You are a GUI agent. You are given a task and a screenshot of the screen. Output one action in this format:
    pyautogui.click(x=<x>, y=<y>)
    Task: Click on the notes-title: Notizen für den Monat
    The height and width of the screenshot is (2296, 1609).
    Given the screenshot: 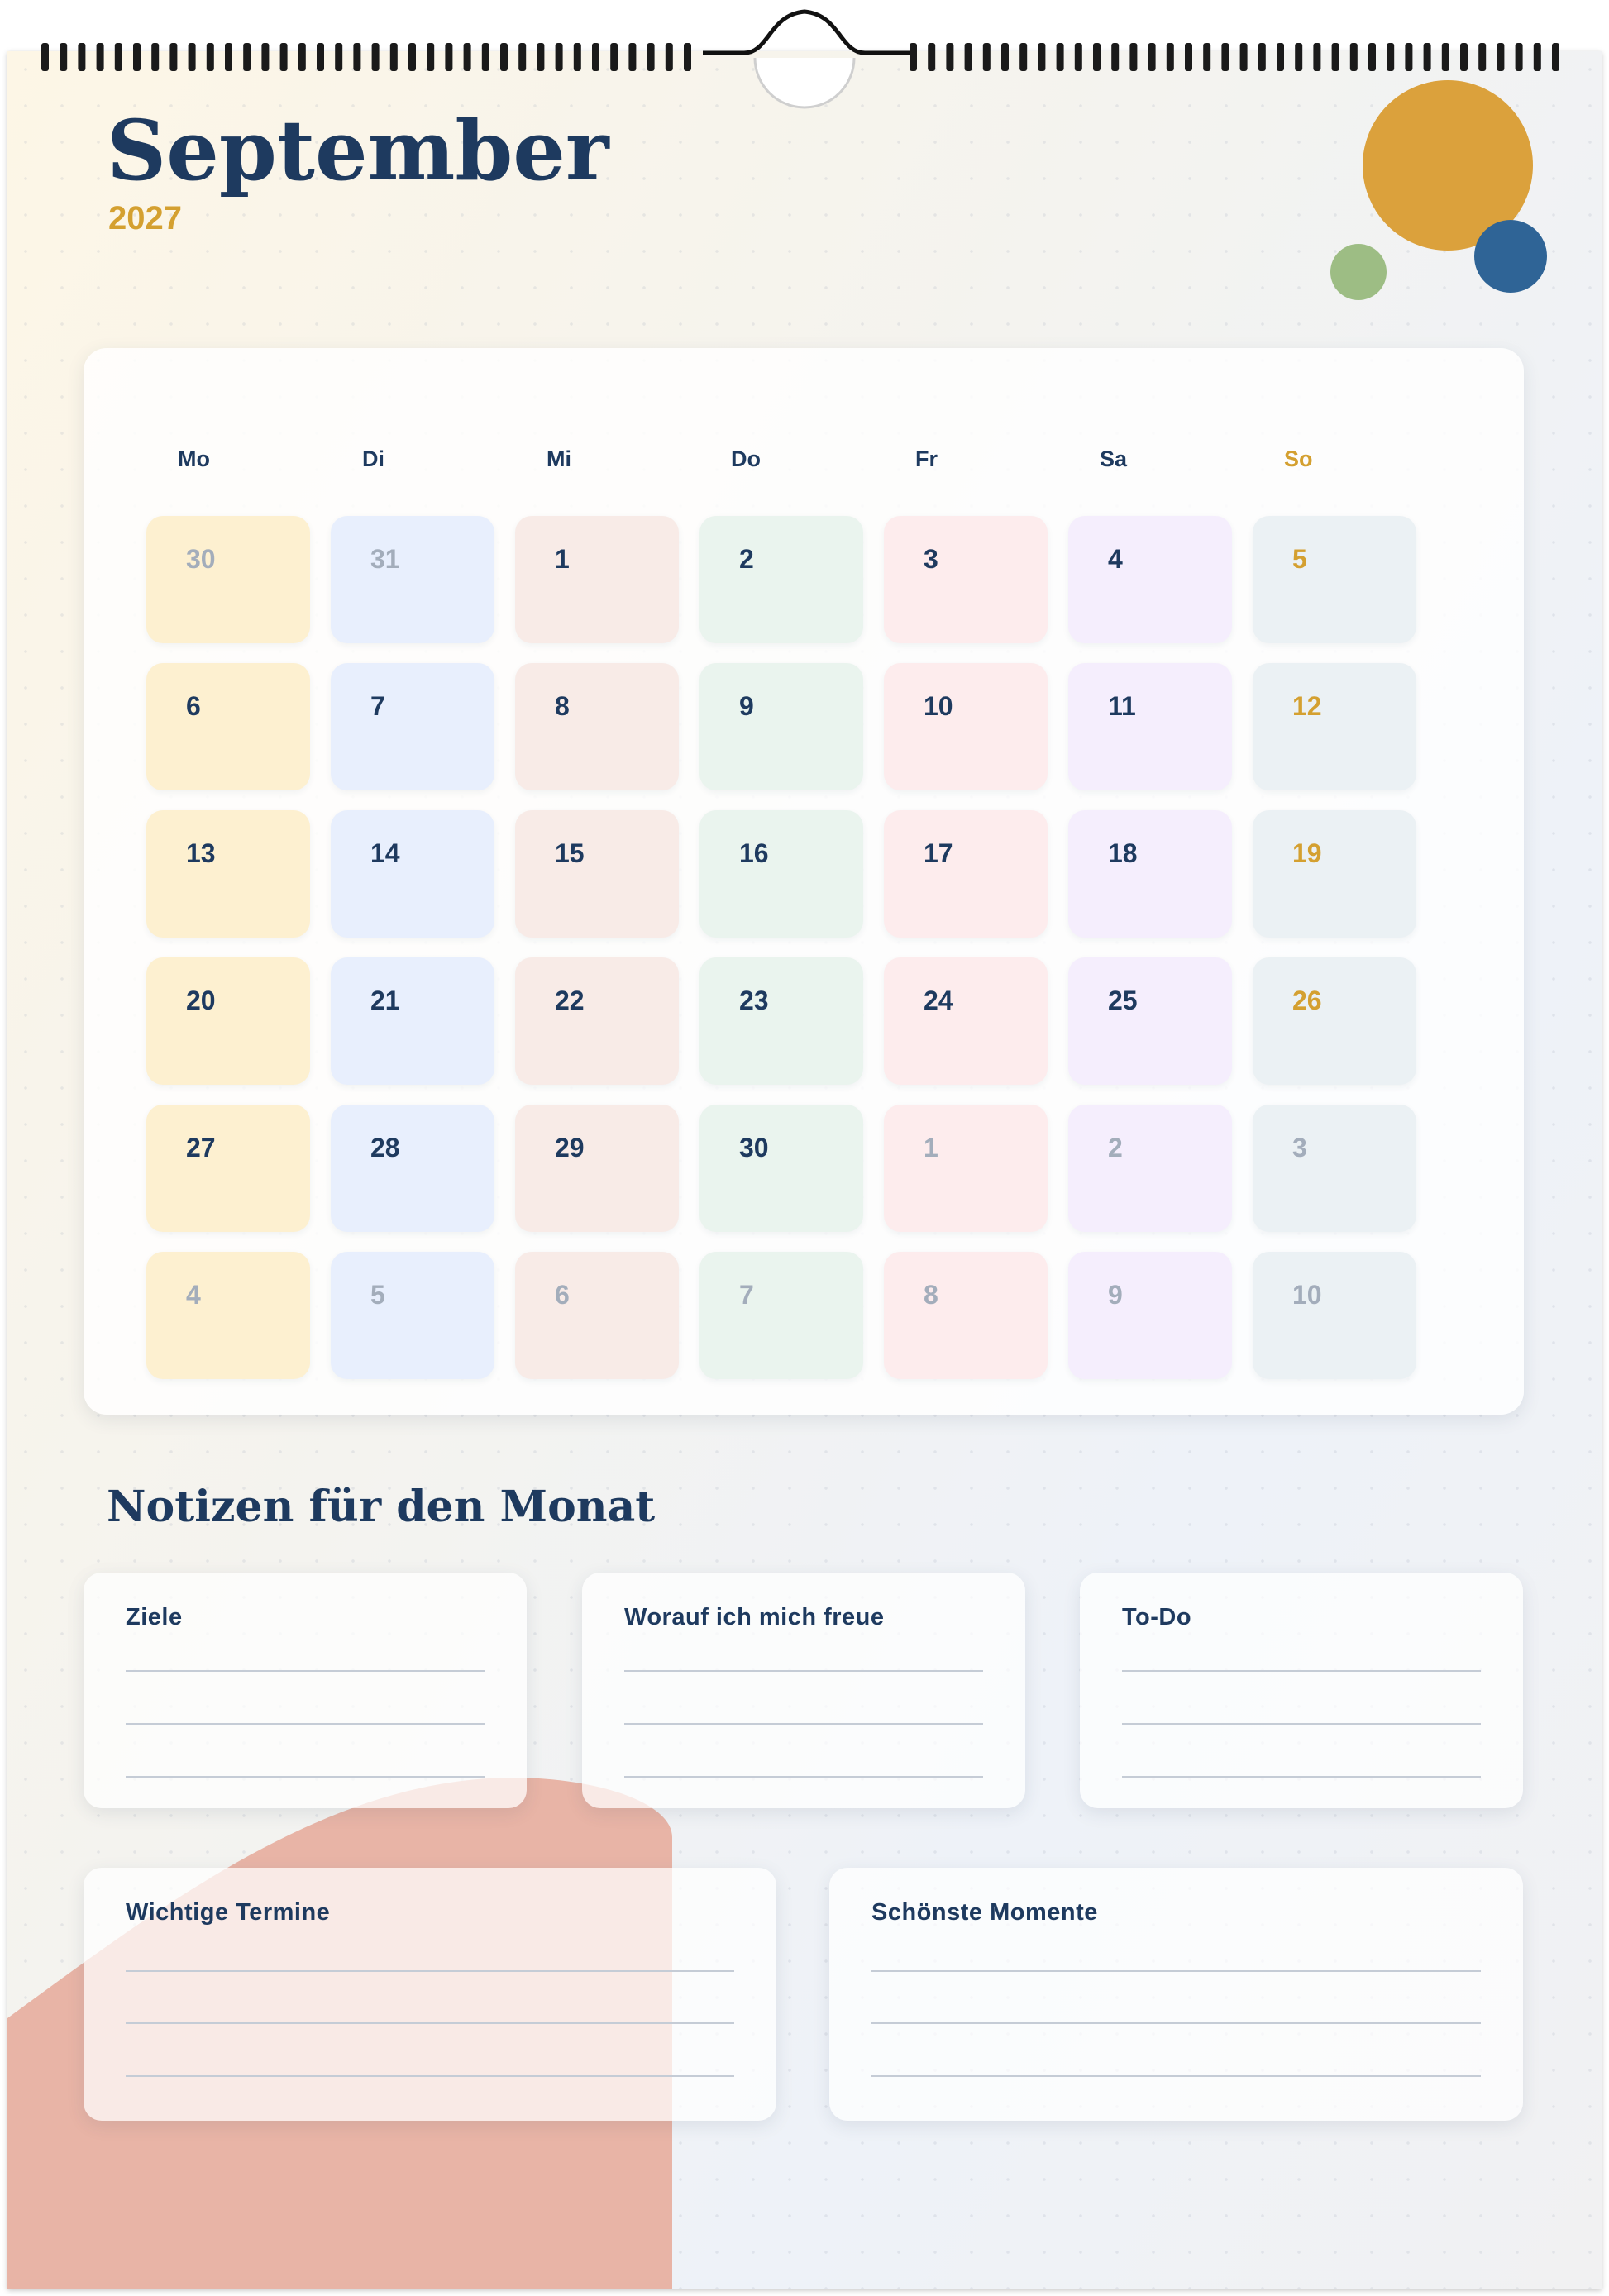 What is the action you would take?
    pyautogui.click(x=382, y=1507)
    